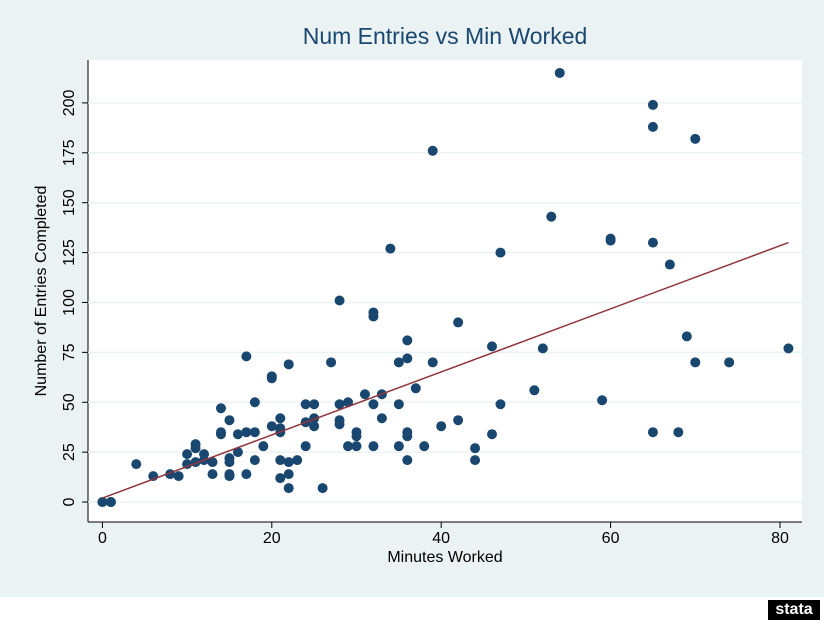 Image resolution: width=824 pixels, height=624 pixels. Describe the element at coordinates (611, 538) in the screenshot. I see `x-tick-label: 60` at that location.